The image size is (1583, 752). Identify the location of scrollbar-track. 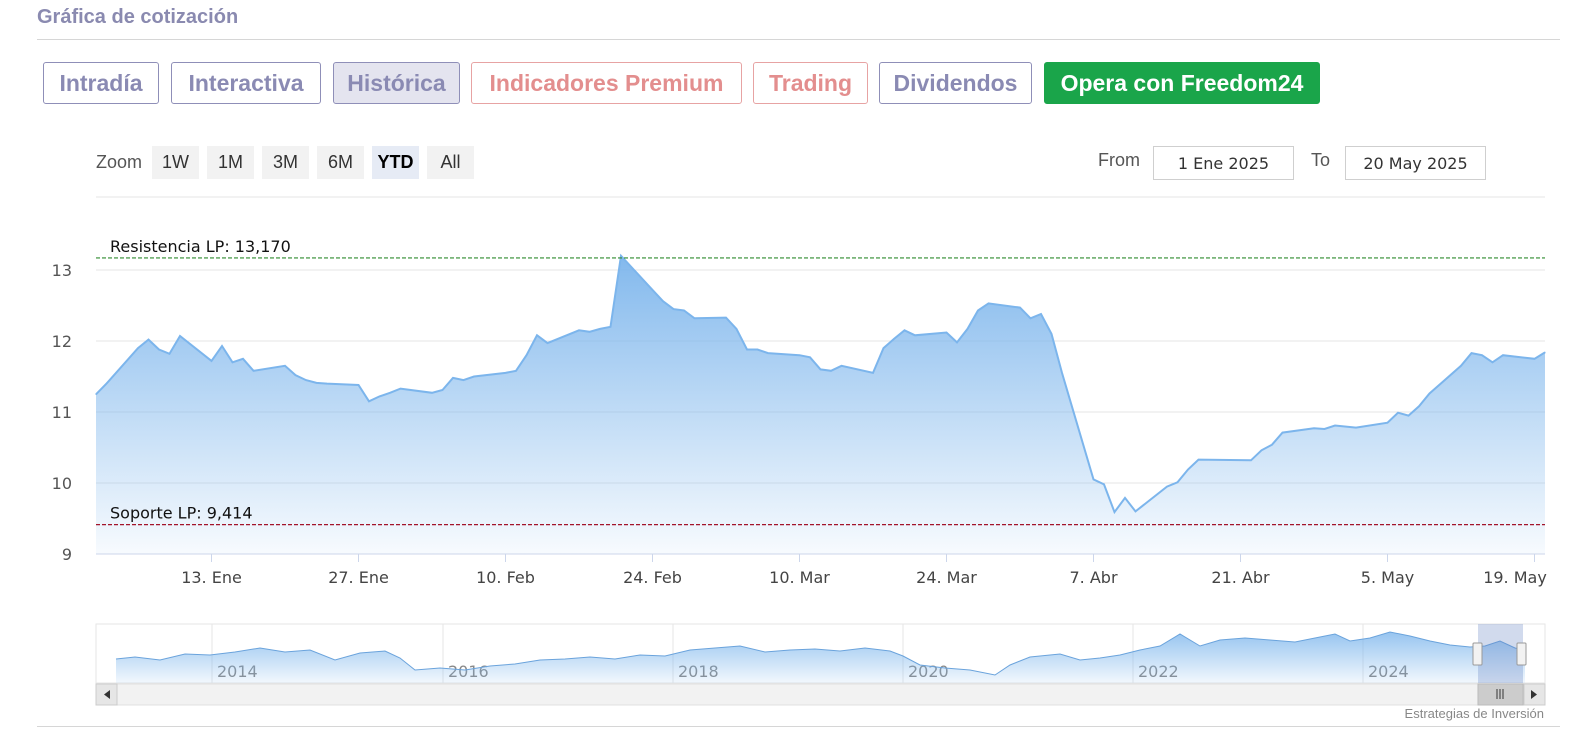
(820, 694).